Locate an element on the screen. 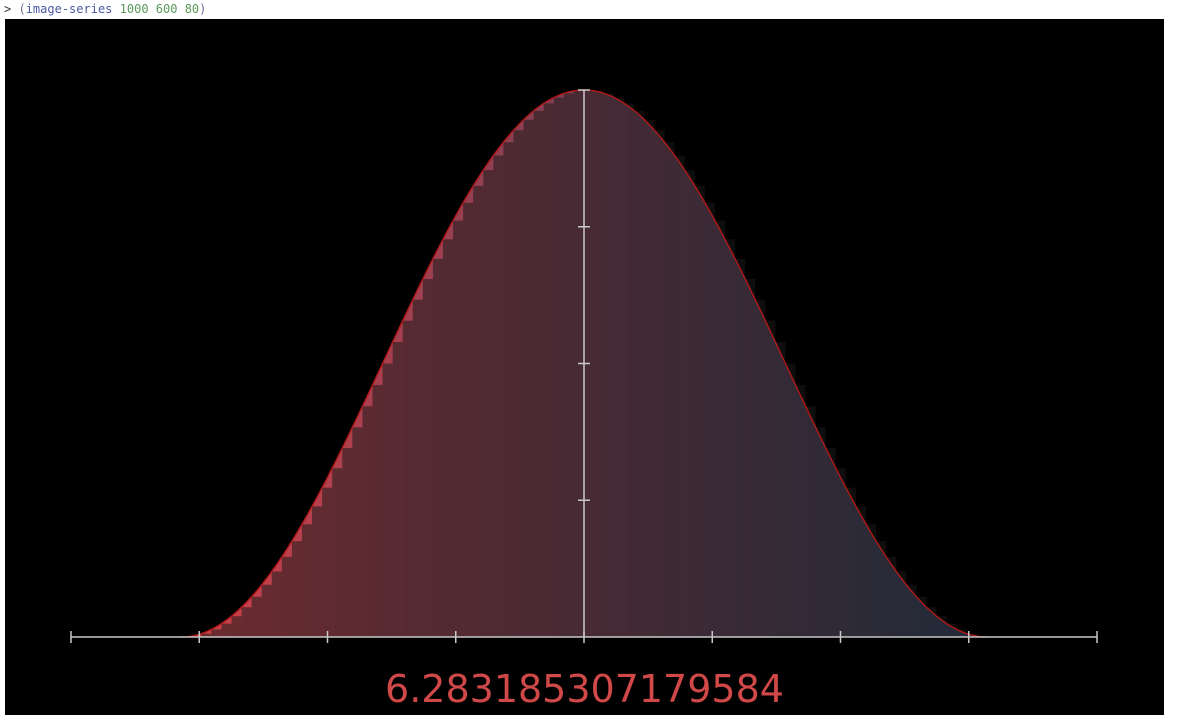 Image resolution: width=1193 pixels, height=716 pixels. repl-prompt: > (image-series 1000 600 80) is located at coordinates (105, 9).